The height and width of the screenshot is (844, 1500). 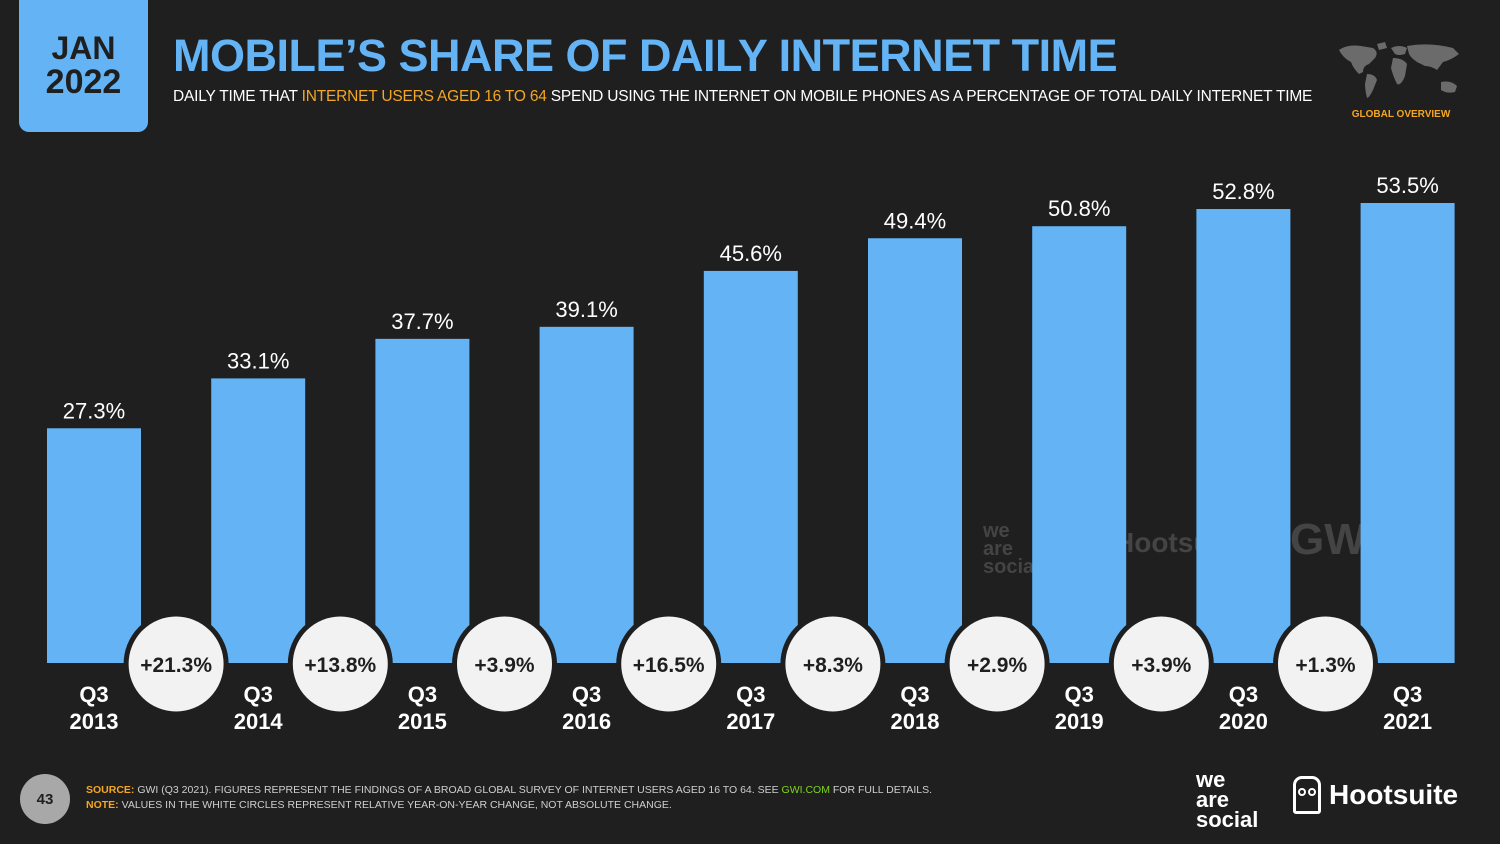 I want to click on page-number: 43, so click(x=45, y=799).